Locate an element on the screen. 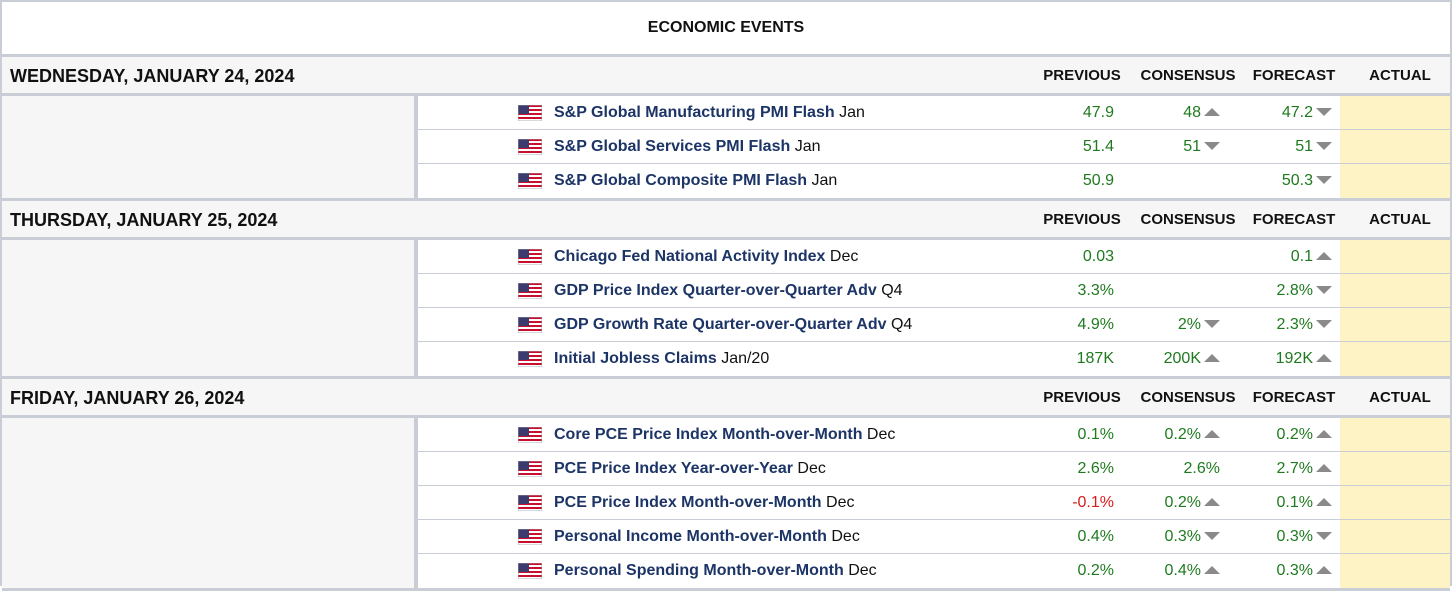  forecast-value: 0.1 is located at coordinates (1311, 257).